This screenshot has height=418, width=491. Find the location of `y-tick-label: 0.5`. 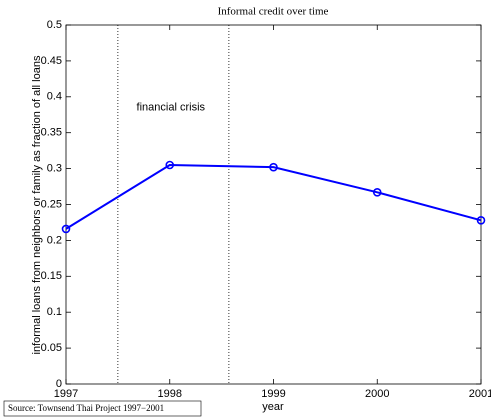

y-tick-label: 0.5 is located at coordinates (54, 25).